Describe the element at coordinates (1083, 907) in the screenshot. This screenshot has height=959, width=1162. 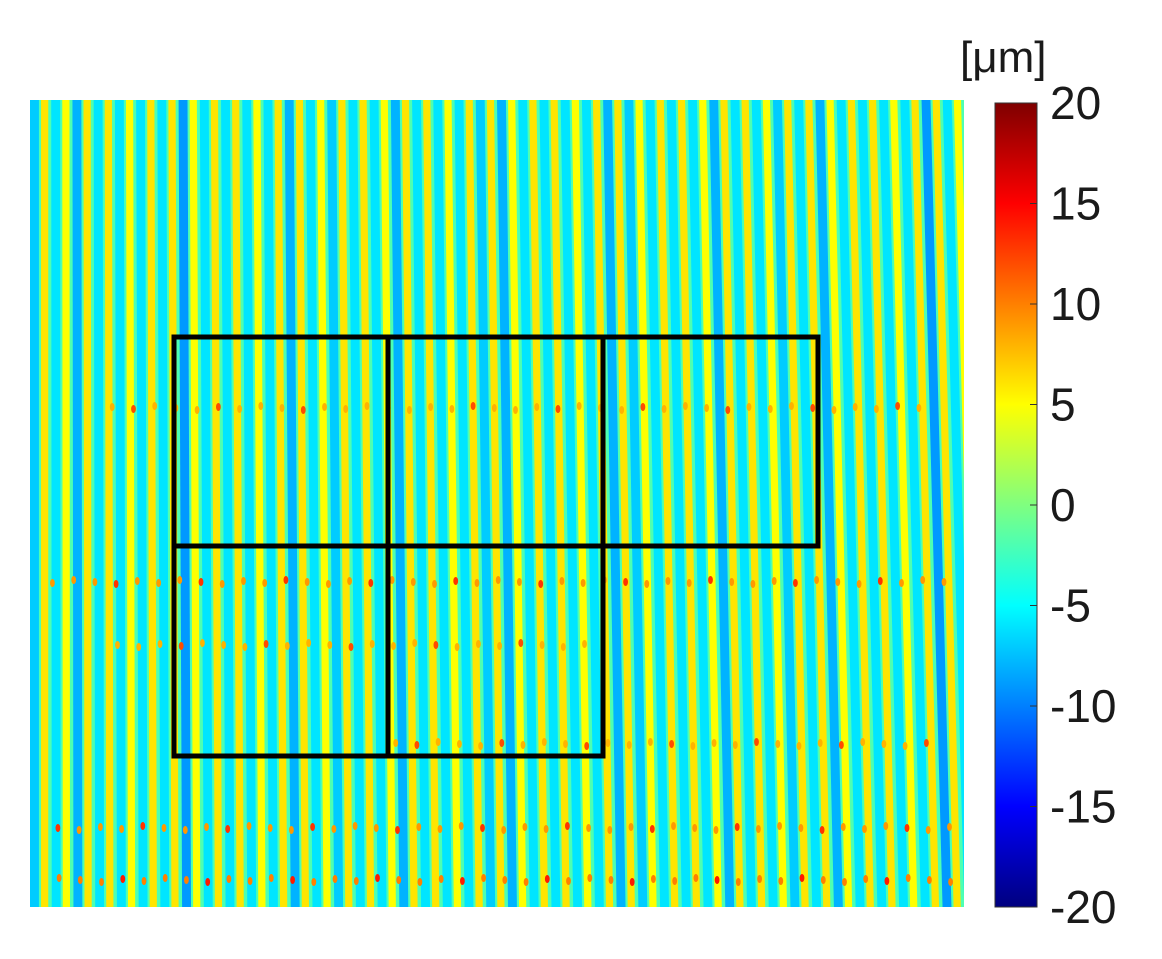
I see `colorbar-tick-label: -20` at that location.